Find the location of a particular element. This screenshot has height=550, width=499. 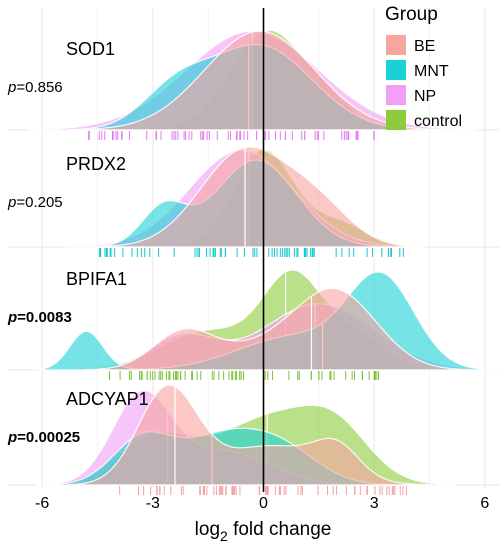

x-axis-title-base: log is located at coordinates (207, 529).